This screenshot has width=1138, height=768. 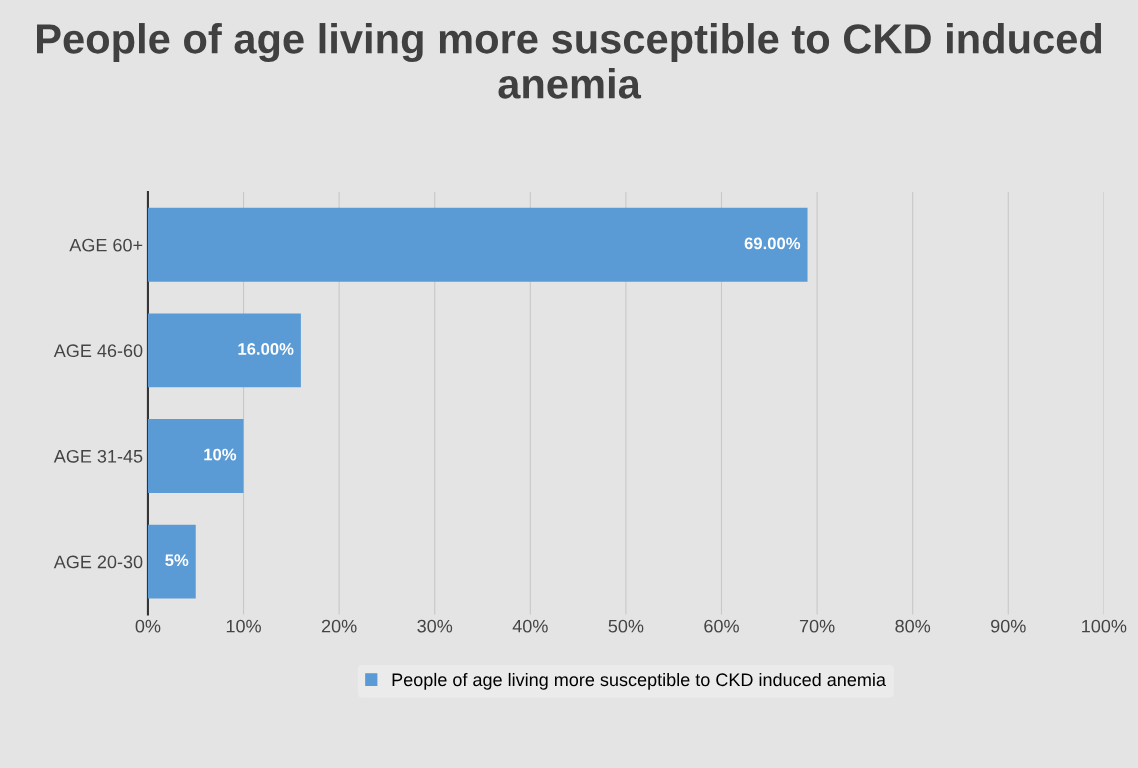 What do you see at coordinates (913, 626) in the screenshot?
I see `x-tick-label: 80%` at bounding box center [913, 626].